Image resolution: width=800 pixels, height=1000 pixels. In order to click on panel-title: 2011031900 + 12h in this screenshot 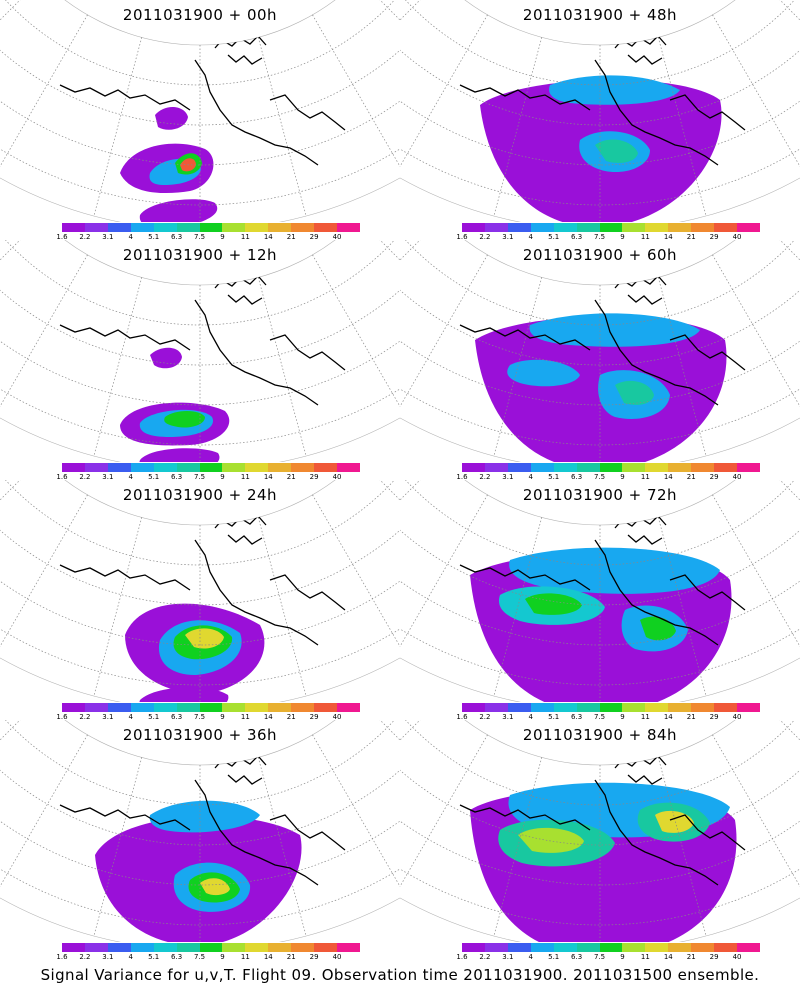, I will do `click(200, 255)`.